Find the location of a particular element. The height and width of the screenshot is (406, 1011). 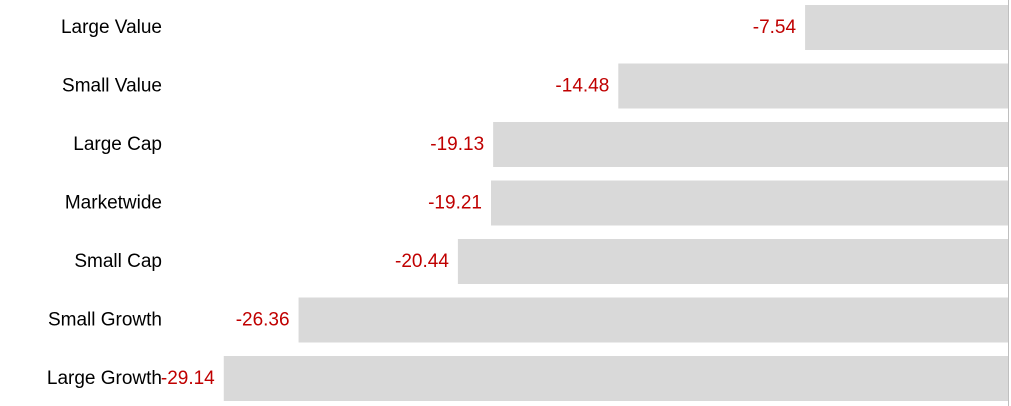

category-label: Large Value is located at coordinates (111, 27).